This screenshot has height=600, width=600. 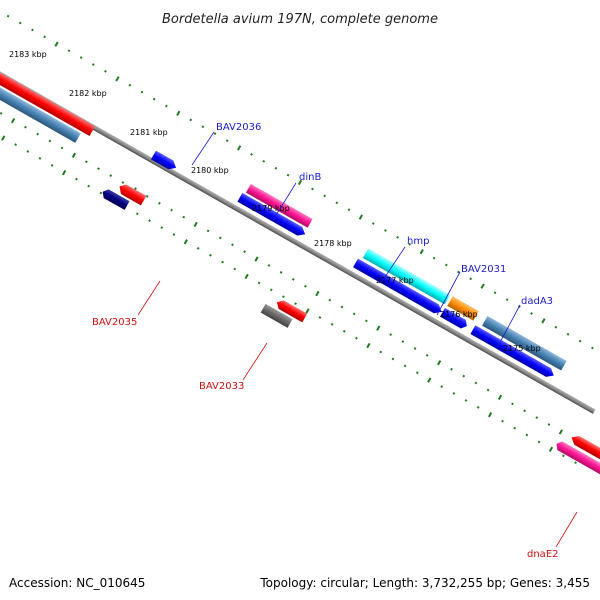 What do you see at coordinates (508, 326) in the screenshot?
I see `leader-dada3` at bounding box center [508, 326].